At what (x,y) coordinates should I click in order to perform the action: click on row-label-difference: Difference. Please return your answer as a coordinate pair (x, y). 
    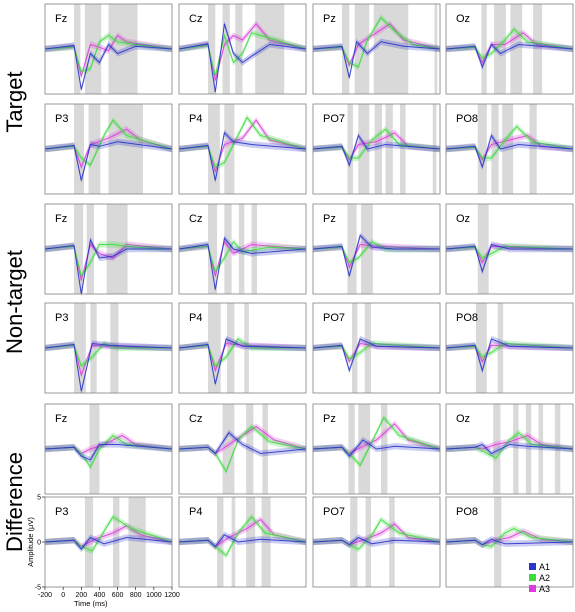
    Looking at the image, I should click on (14, 502).